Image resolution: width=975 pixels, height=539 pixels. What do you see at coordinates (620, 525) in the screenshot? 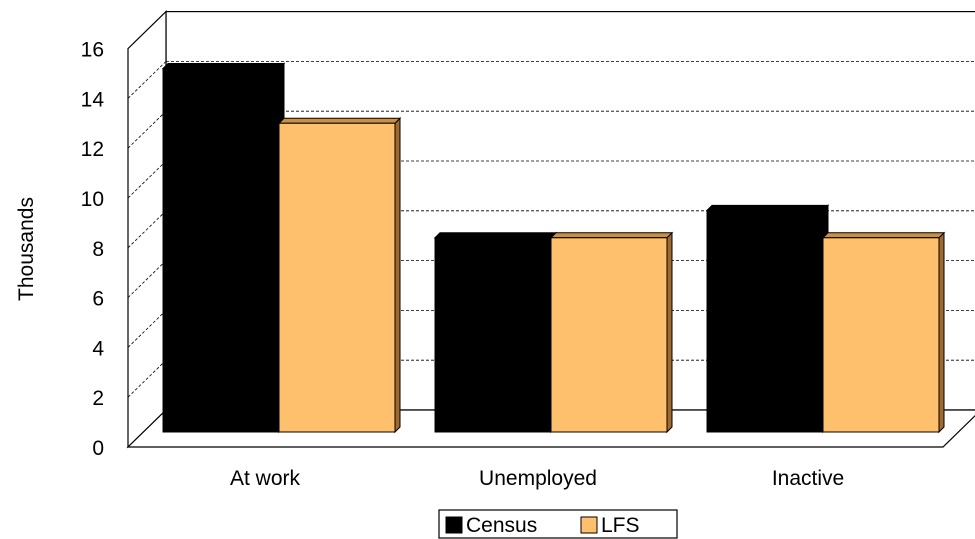
I see `legend-label-lfs: LFS` at bounding box center [620, 525].